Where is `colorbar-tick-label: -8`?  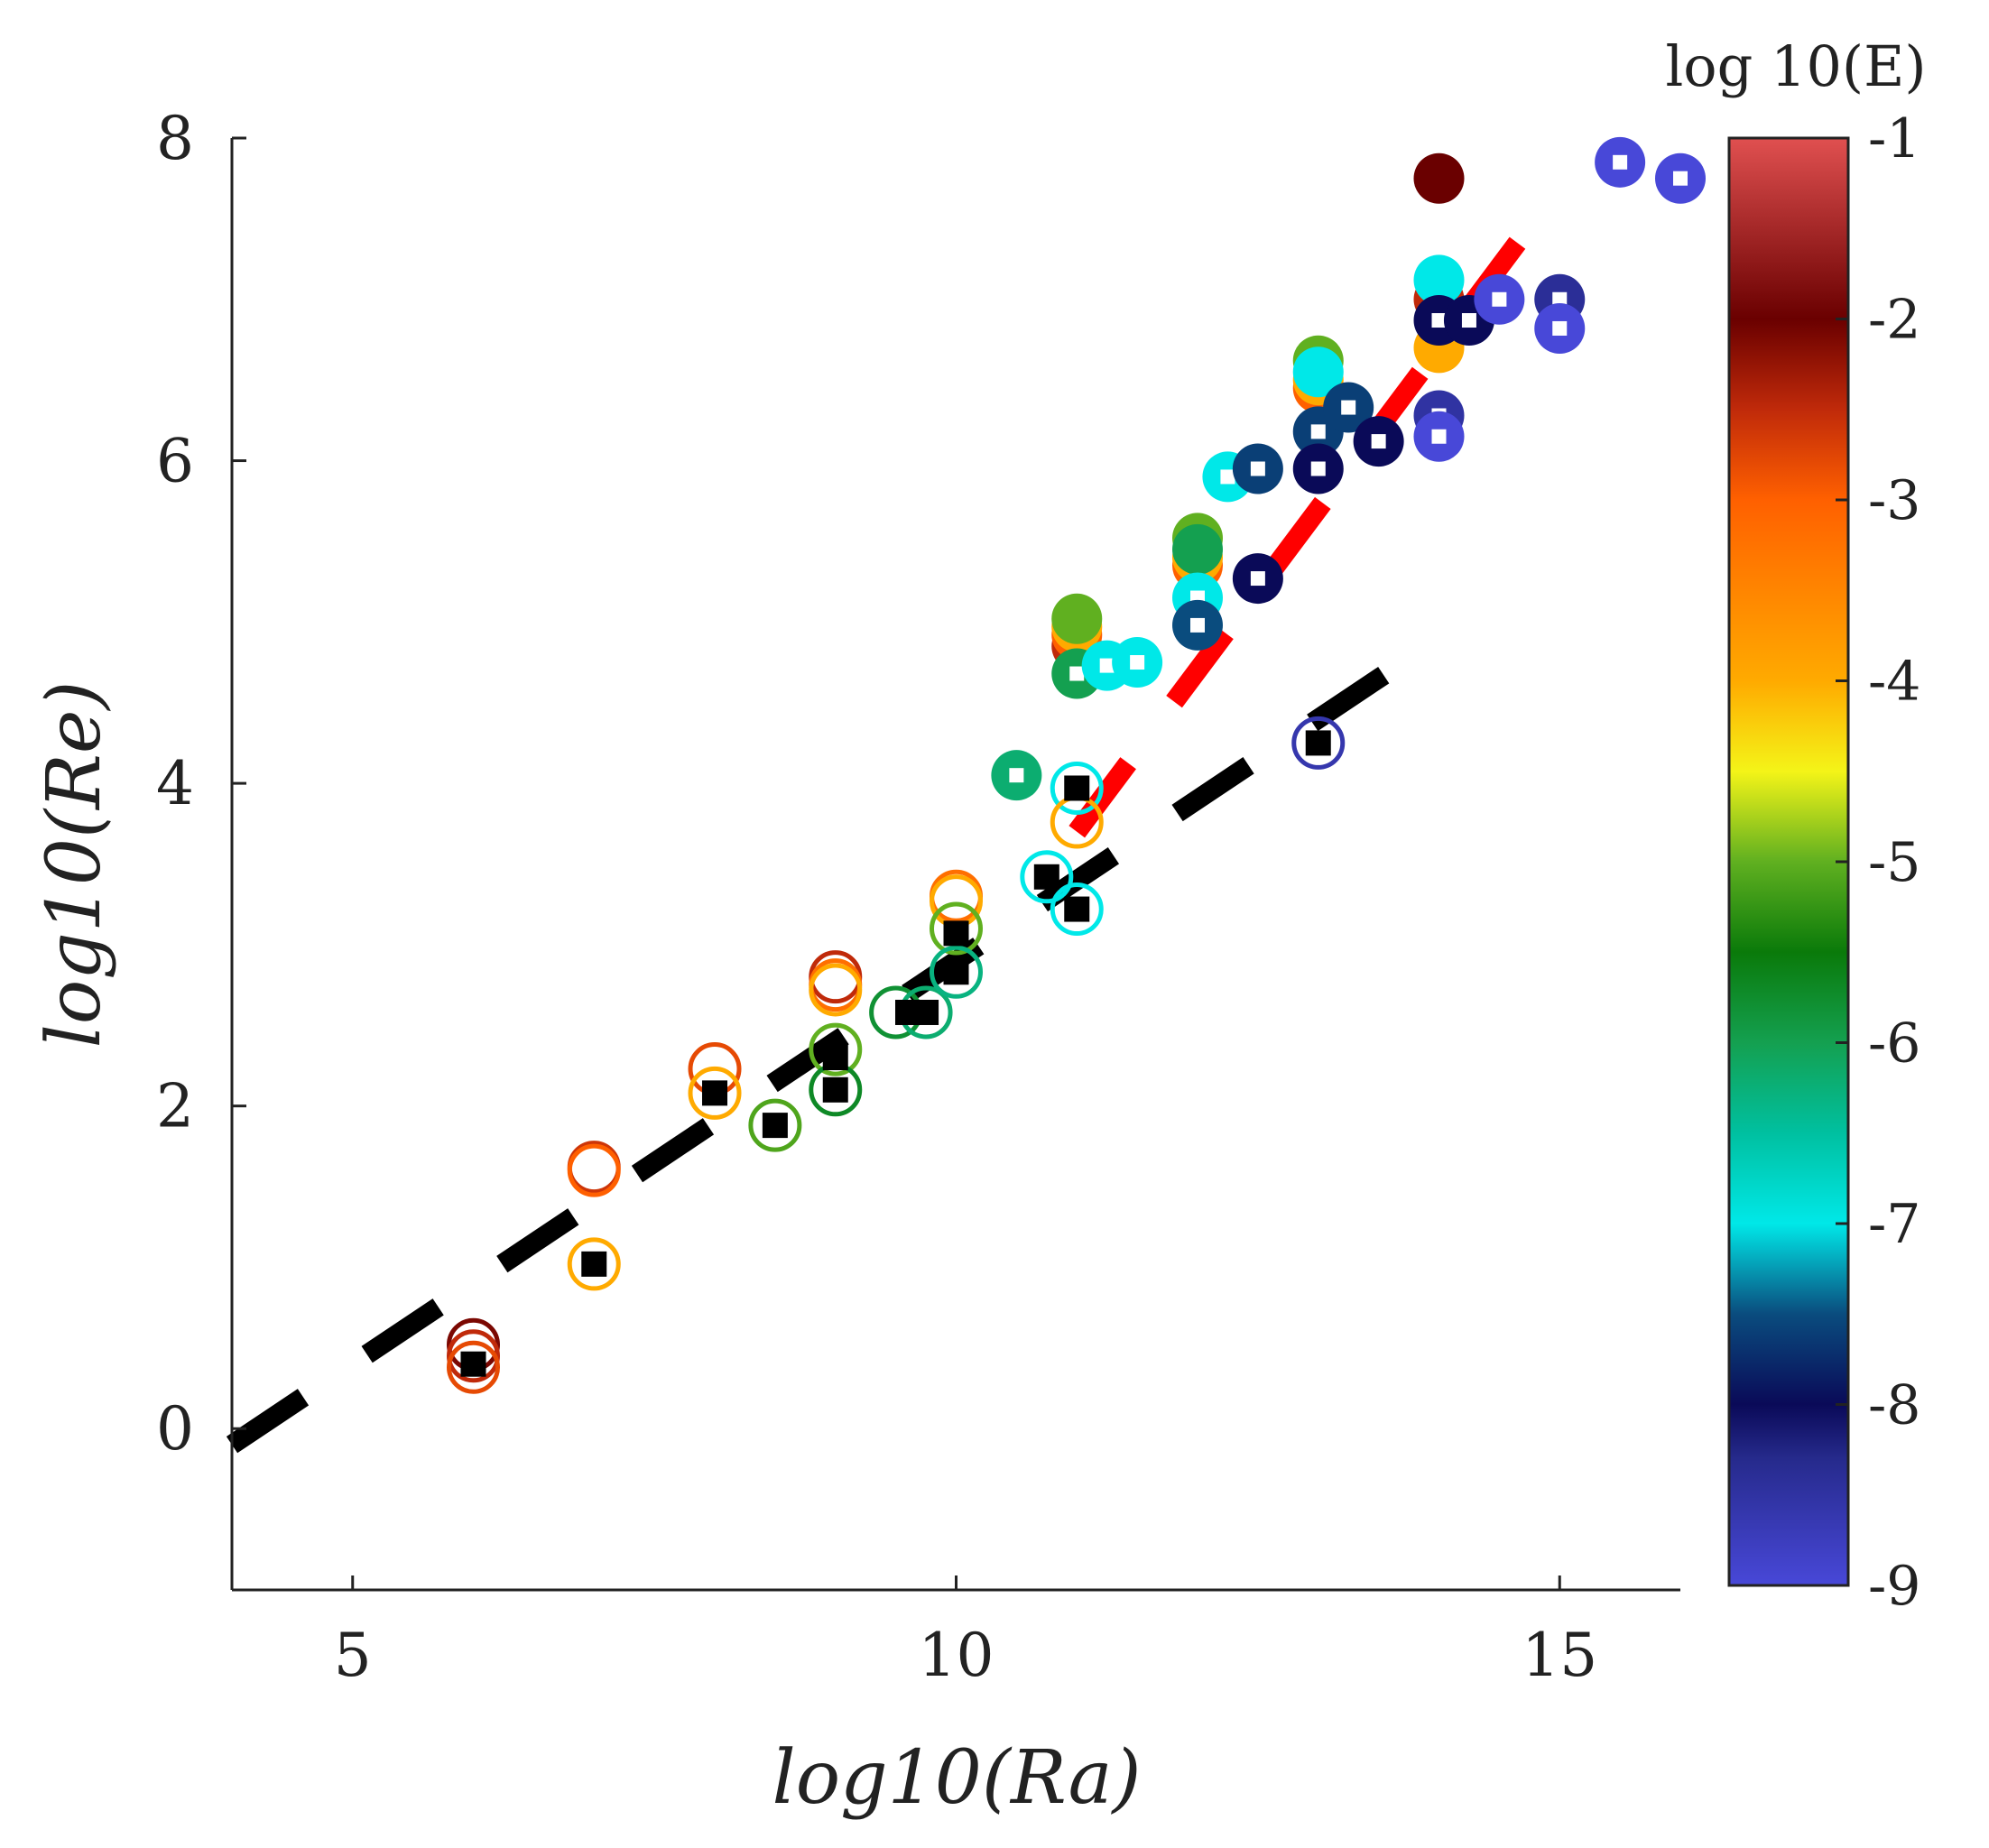 colorbar-tick-label: -8 is located at coordinates (1894, 1405).